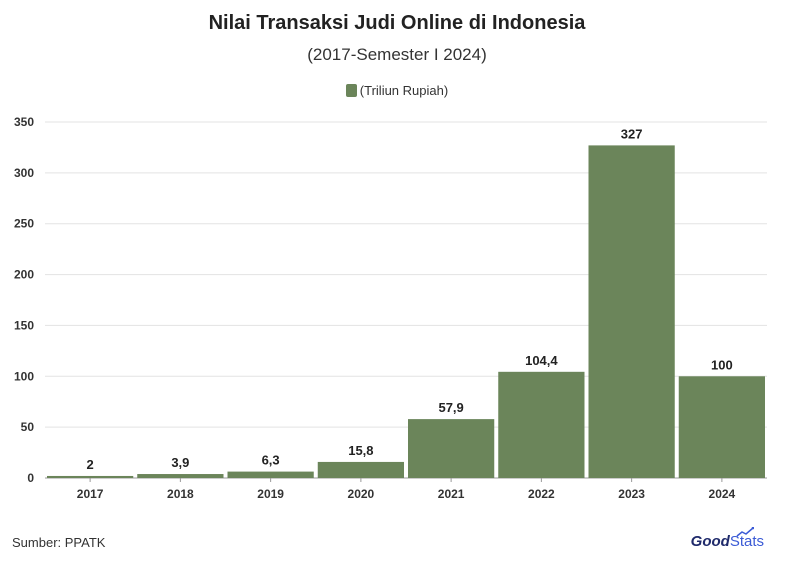 The image size is (794, 575). Describe the element at coordinates (271, 460) in the screenshot. I see `data-label: 6,3` at that location.